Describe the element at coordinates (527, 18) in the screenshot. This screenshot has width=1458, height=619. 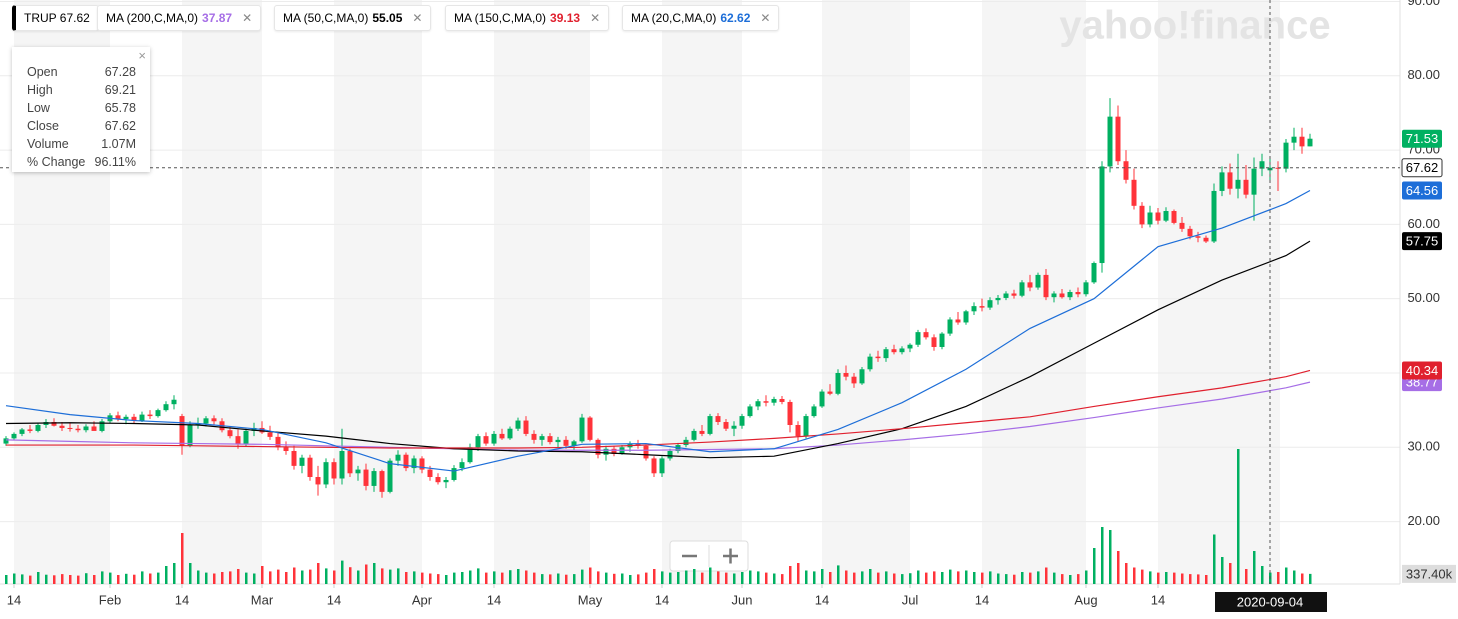
I see `legend-item: MA (150,C,MA,0) 39.13 ✕` at that location.